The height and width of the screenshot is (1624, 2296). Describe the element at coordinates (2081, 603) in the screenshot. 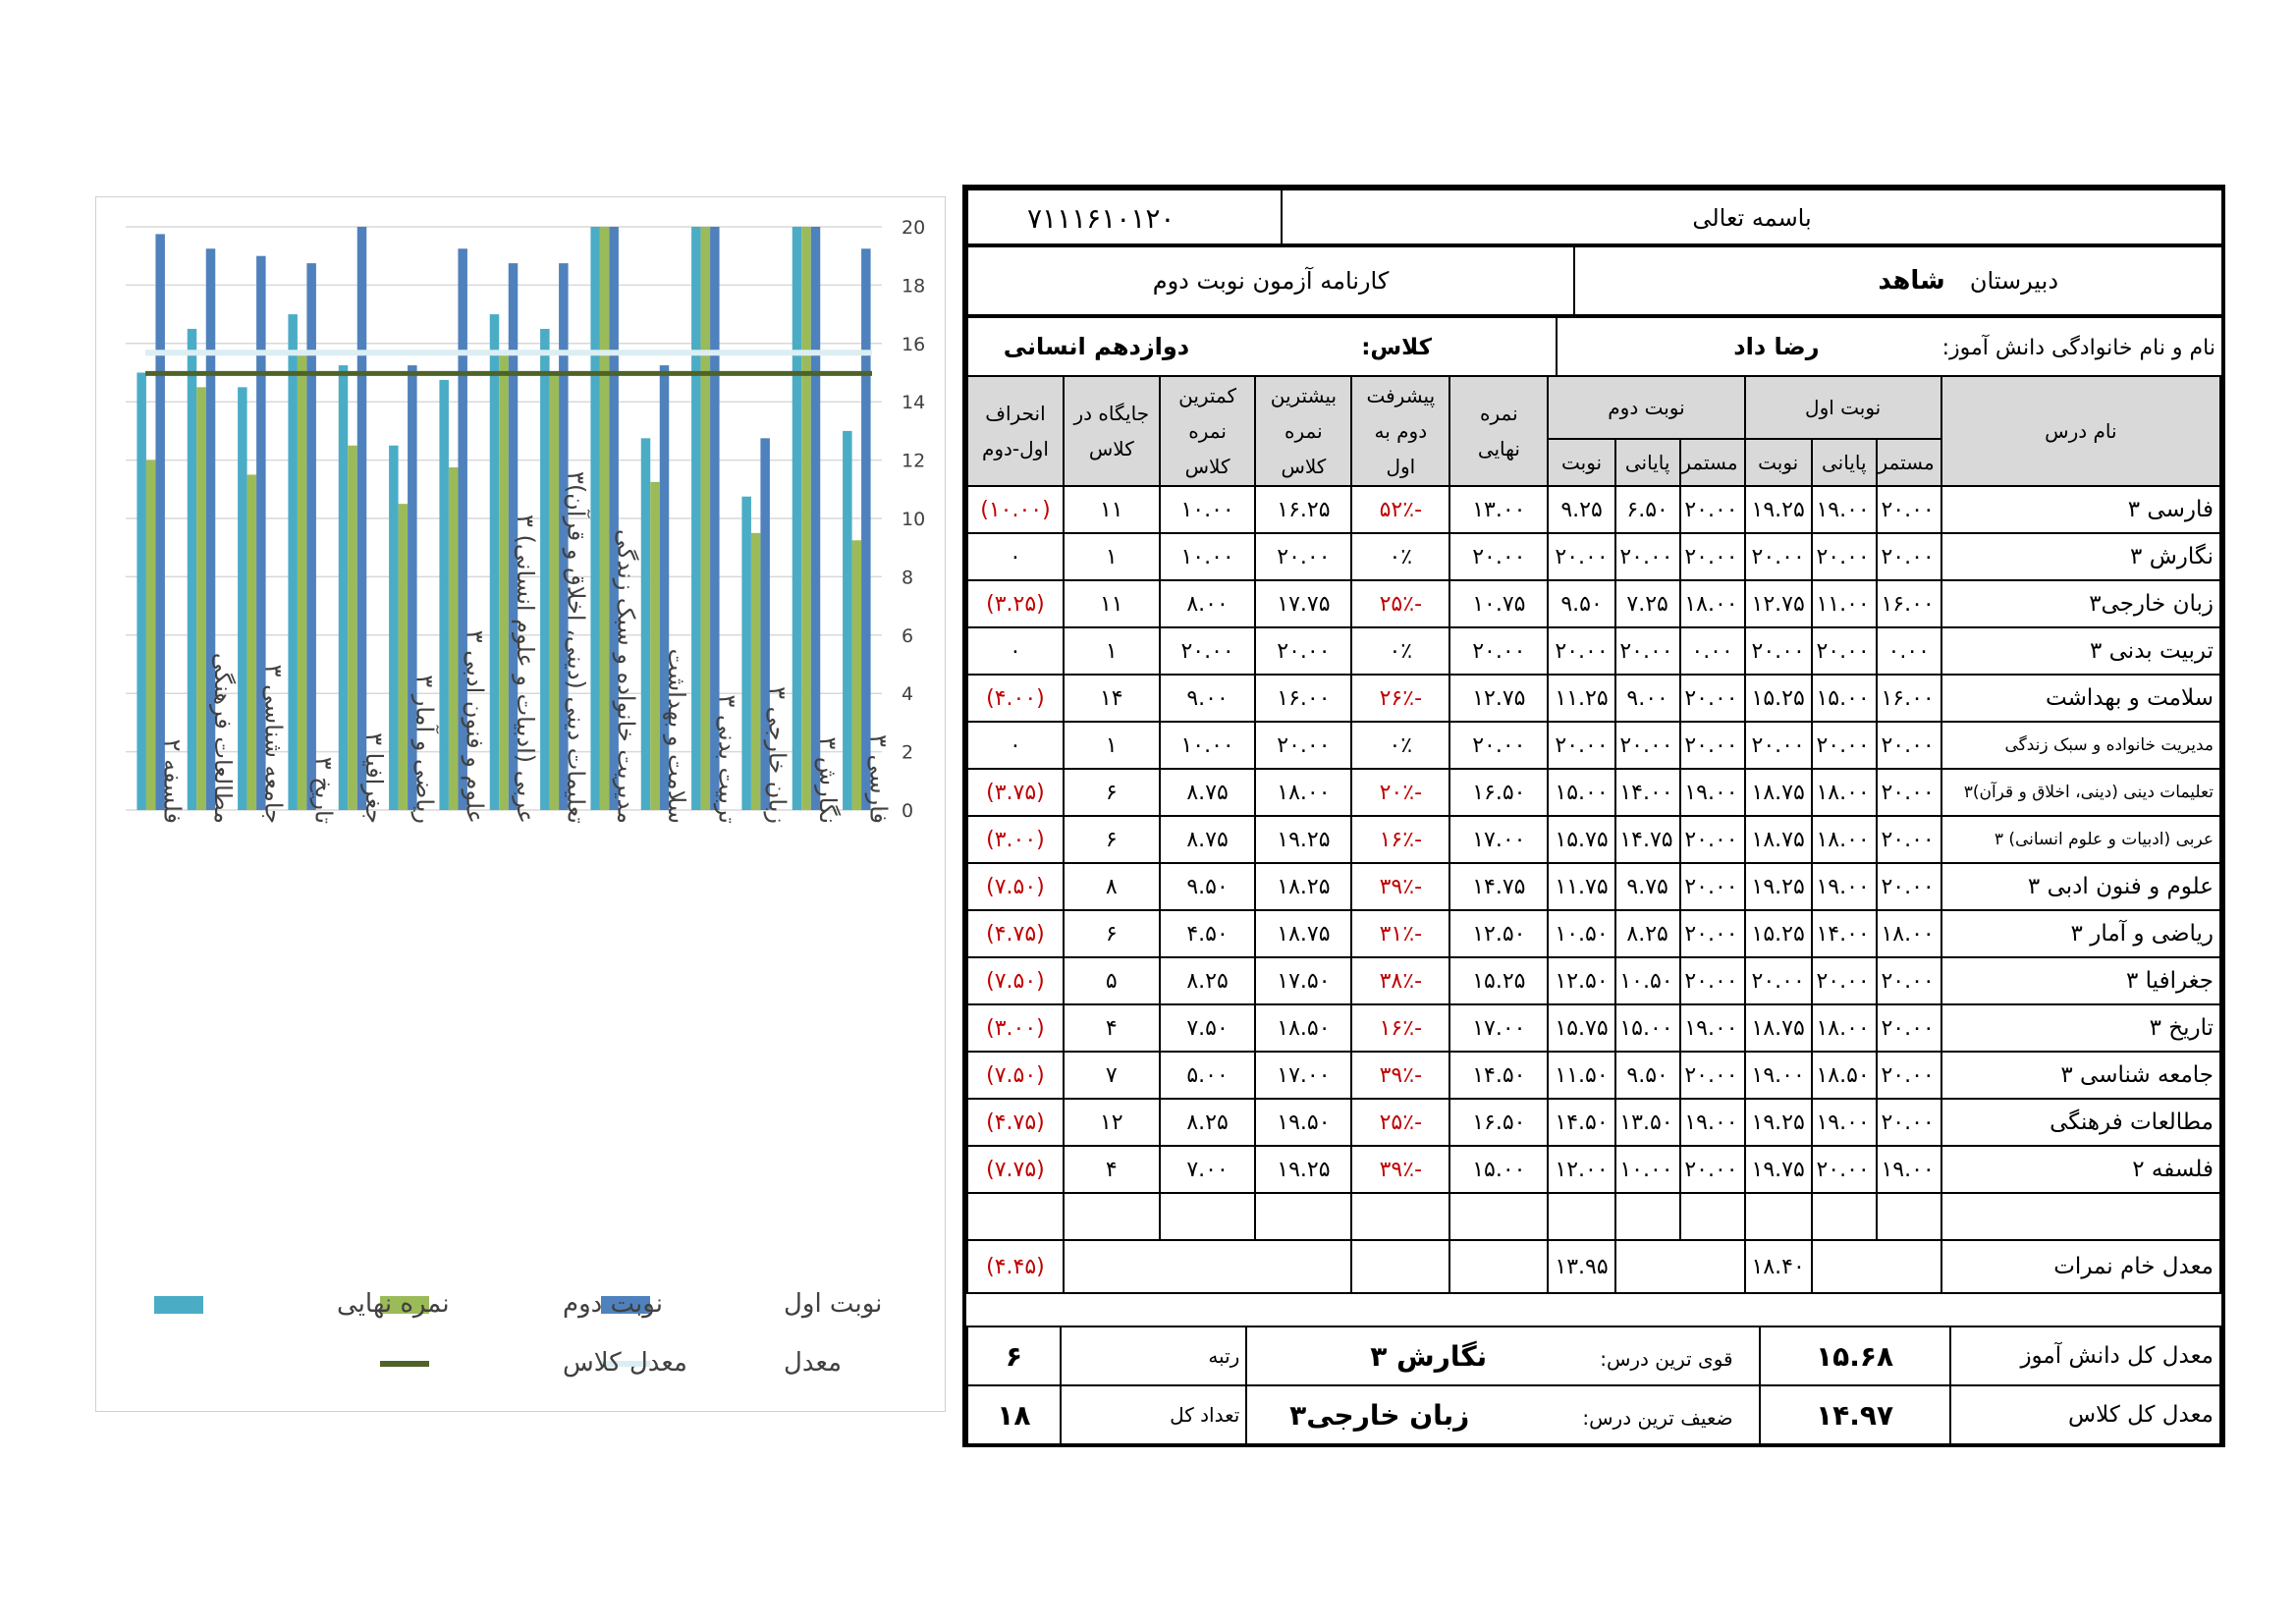

I see `subject-name: زبان خارجی۳` at that location.